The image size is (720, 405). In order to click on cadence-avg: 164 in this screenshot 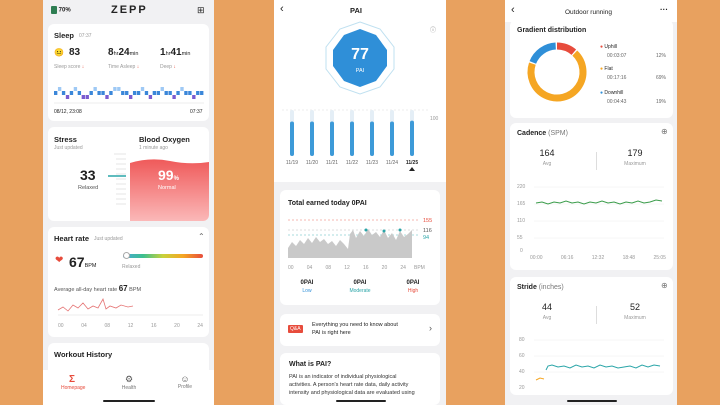, I will do `click(547, 153)`.